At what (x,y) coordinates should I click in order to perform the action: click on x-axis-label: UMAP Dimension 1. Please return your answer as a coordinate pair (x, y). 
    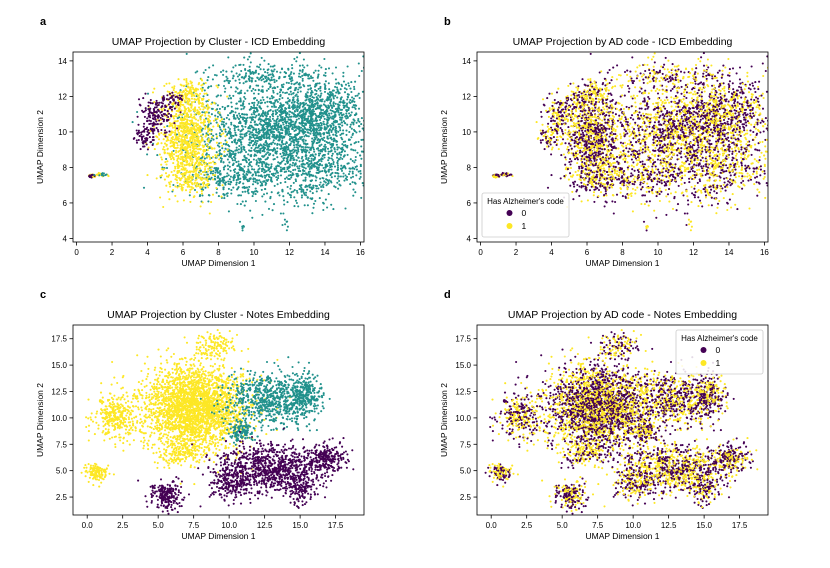
    Looking at the image, I should click on (218, 263).